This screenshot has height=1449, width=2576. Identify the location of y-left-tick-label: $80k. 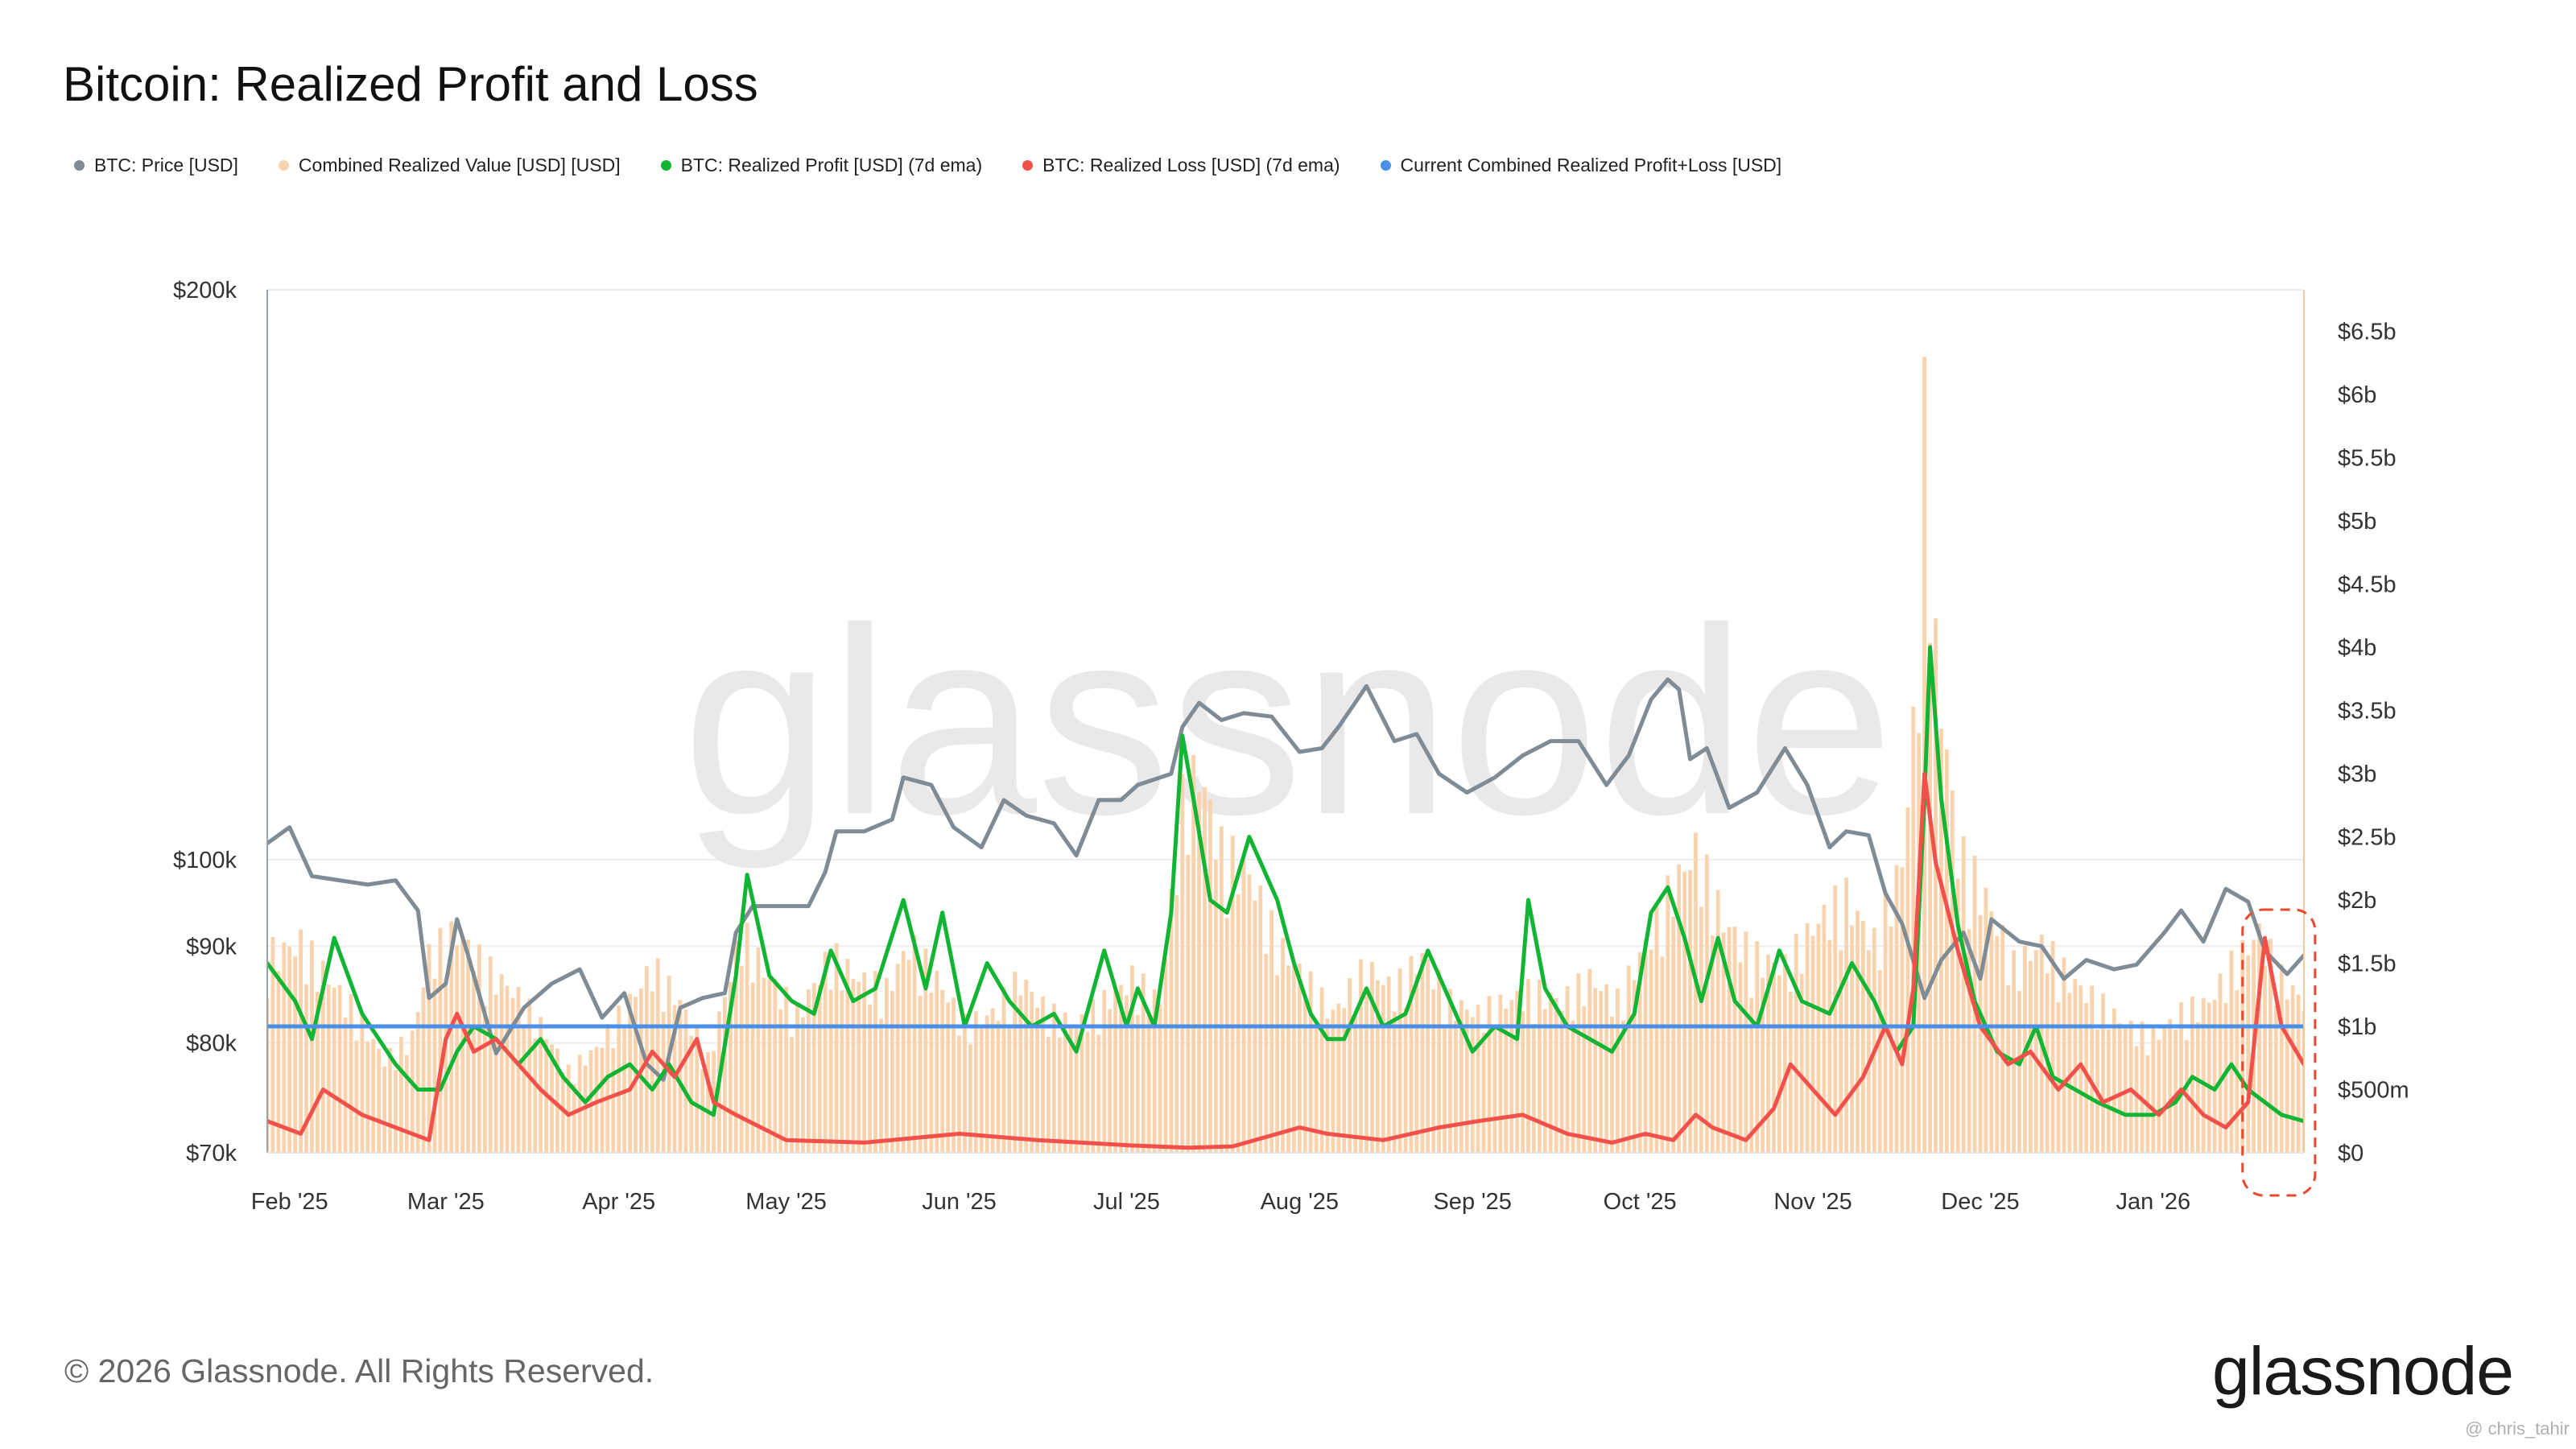
(211, 1044).